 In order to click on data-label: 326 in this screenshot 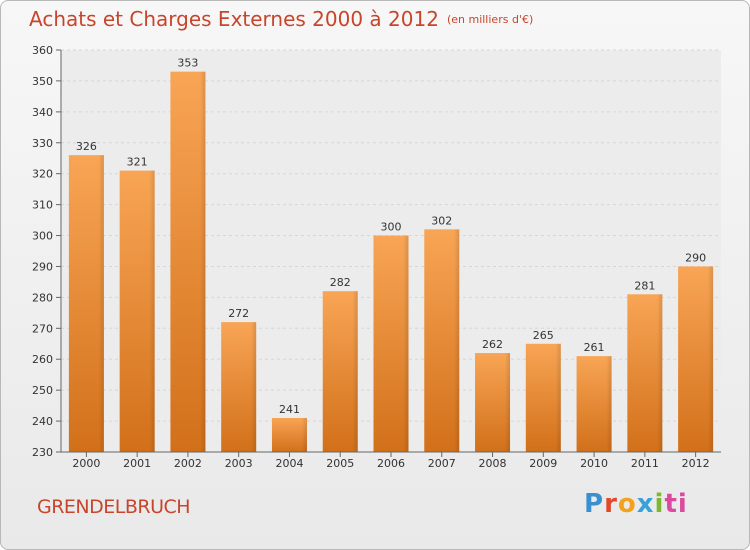, I will do `click(86, 146)`.